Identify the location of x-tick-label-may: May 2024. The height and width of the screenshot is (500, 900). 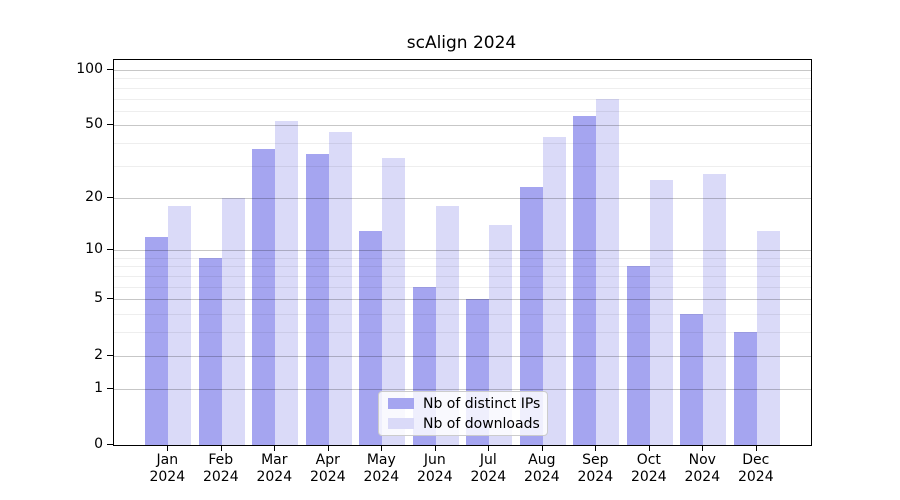
(381, 468).